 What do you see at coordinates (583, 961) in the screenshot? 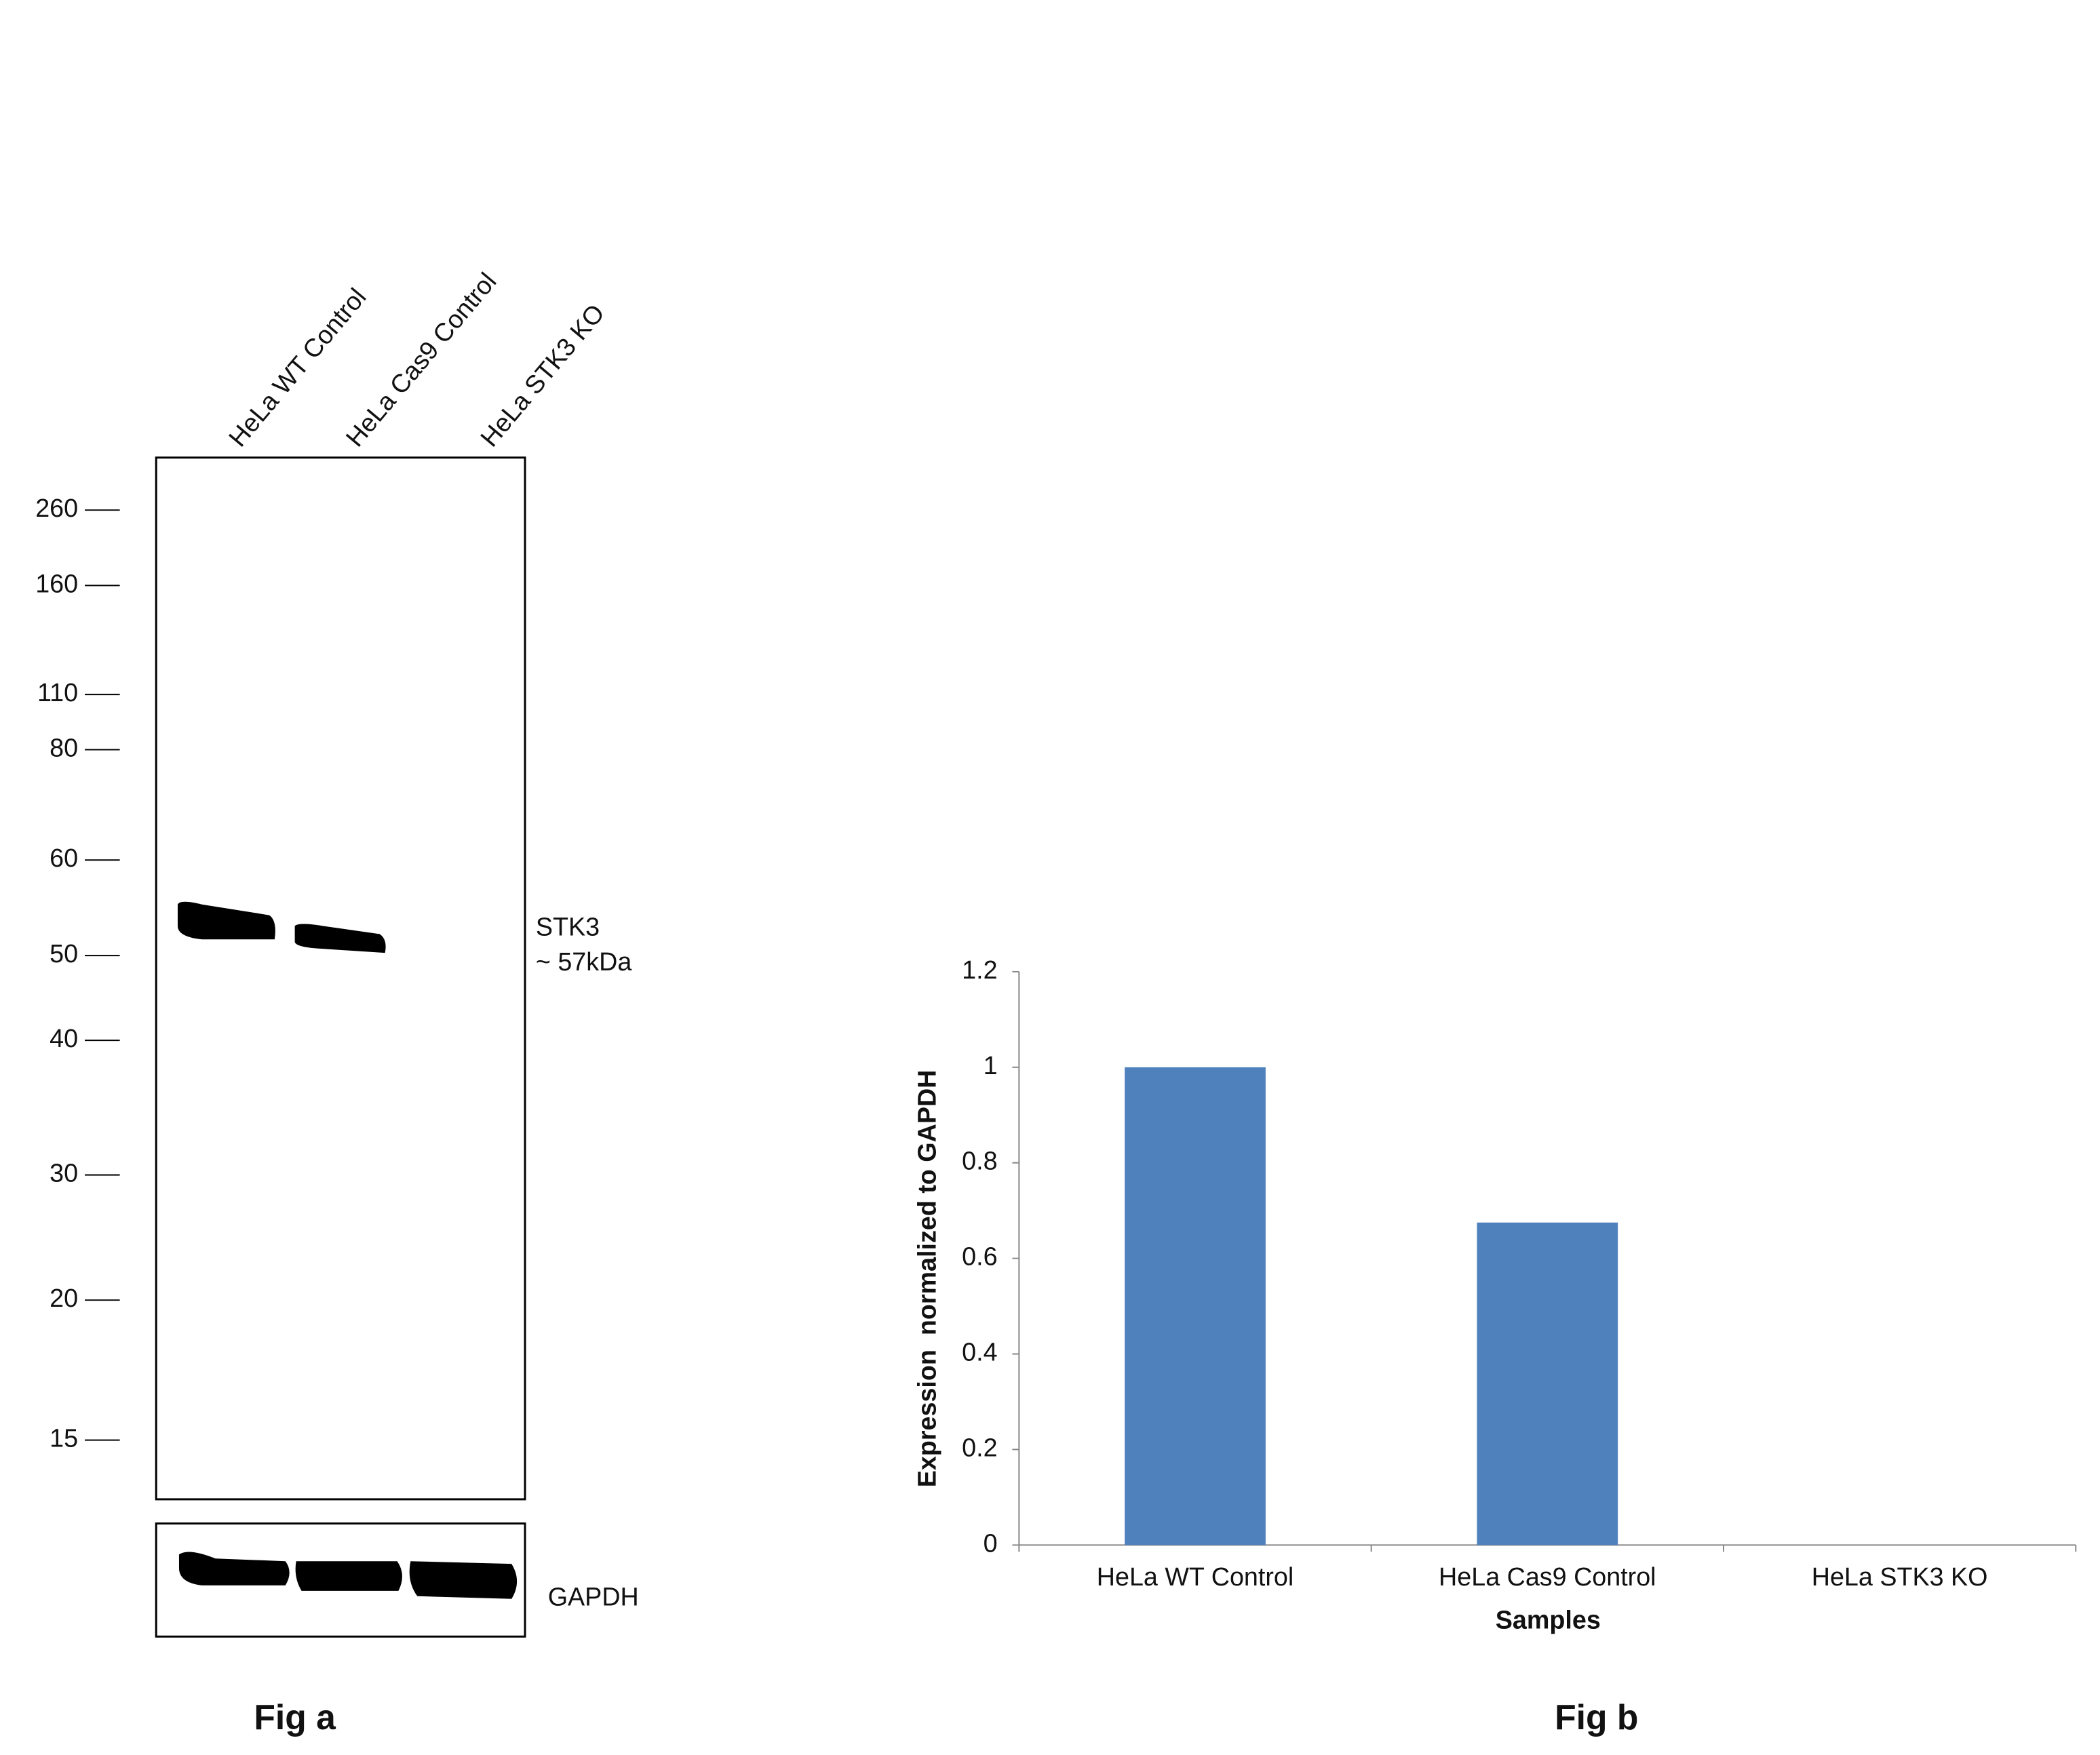
I see `band-label: ~ 57kDa` at bounding box center [583, 961].